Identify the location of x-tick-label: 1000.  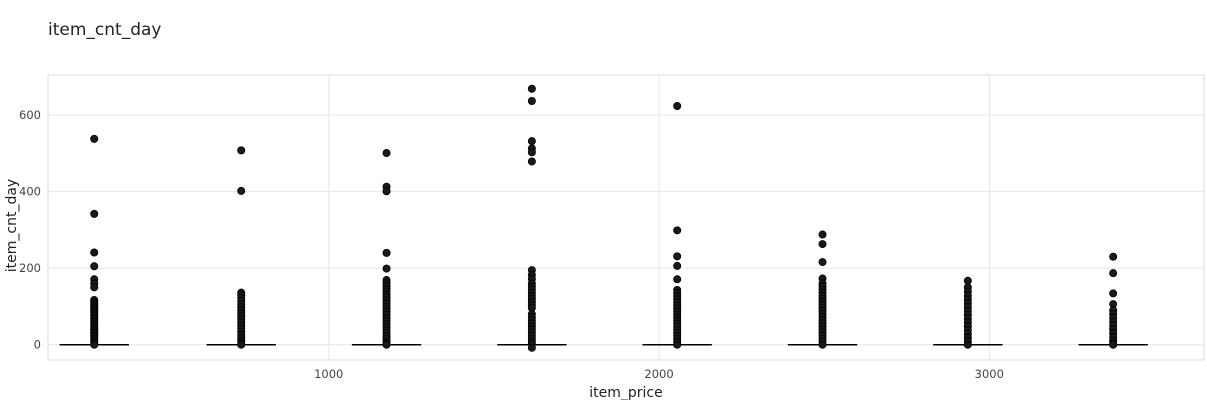
(328, 374).